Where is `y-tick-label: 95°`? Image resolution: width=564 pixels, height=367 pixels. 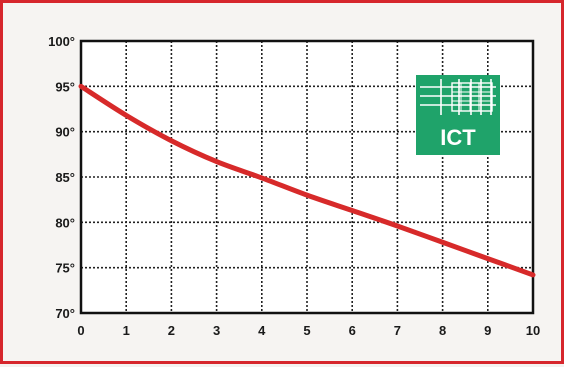
y-tick-label: 95° is located at coordinates (65, 86).